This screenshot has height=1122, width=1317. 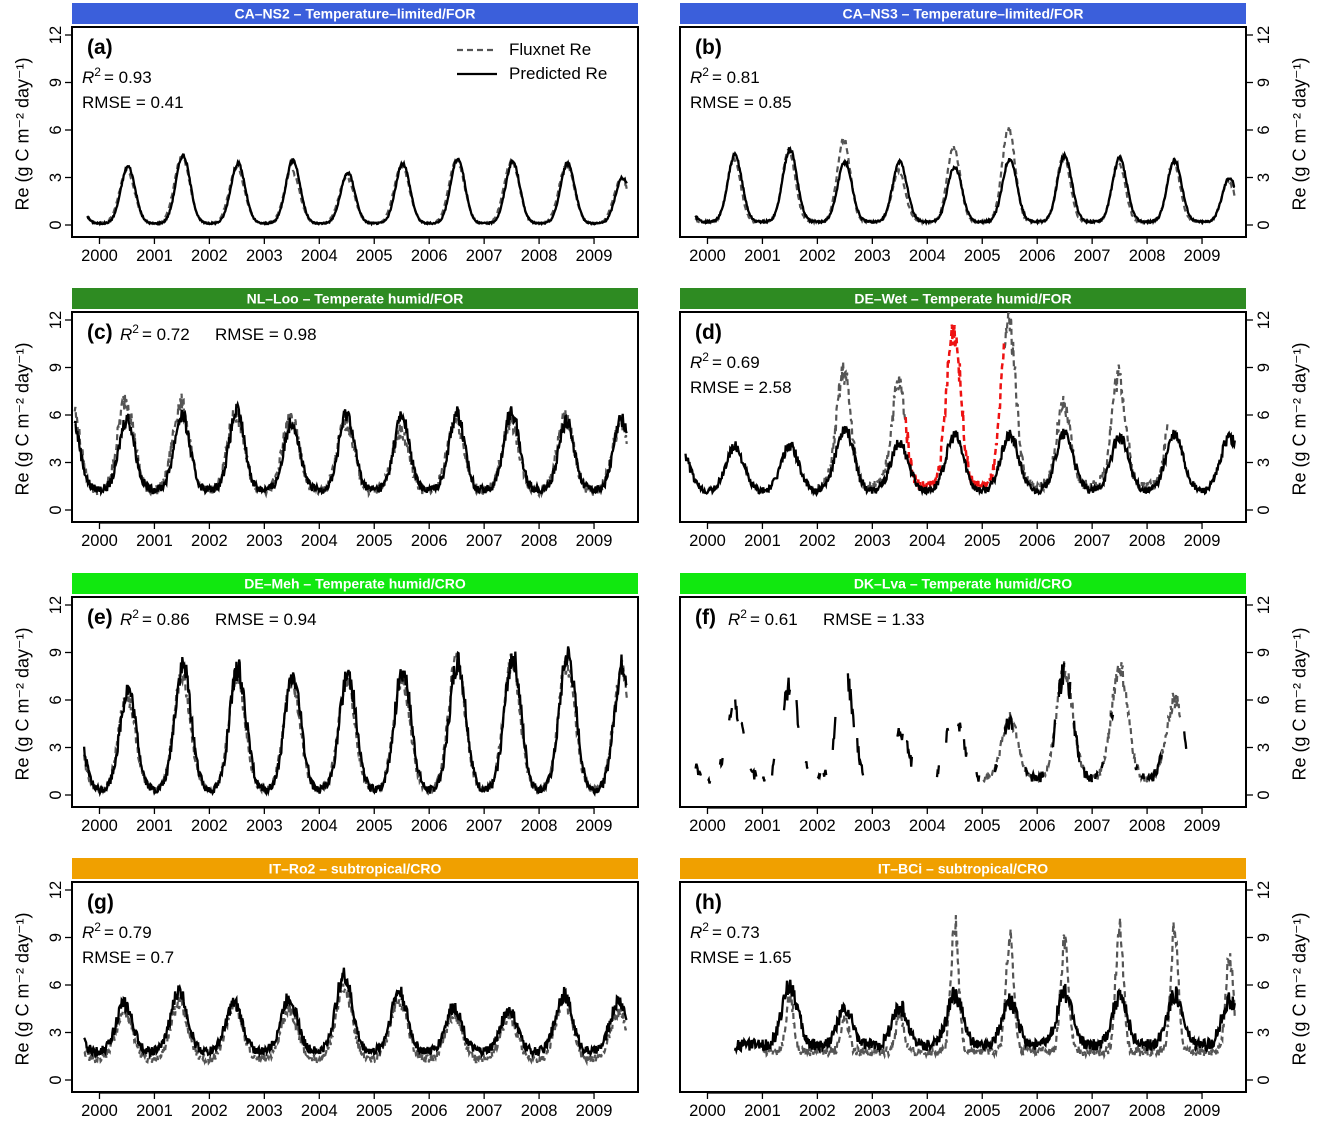 I want to click on rmse-text: RMSE = 0.98, so click(x=266, y=334).